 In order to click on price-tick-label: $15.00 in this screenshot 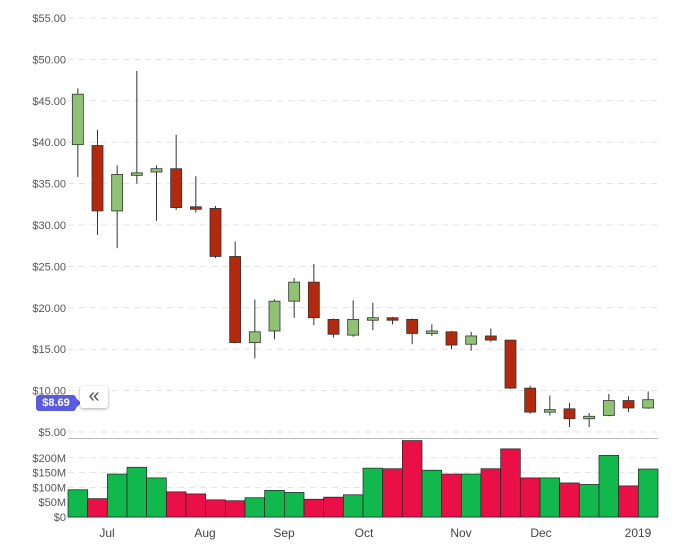, I will do `click(49, 350)`.